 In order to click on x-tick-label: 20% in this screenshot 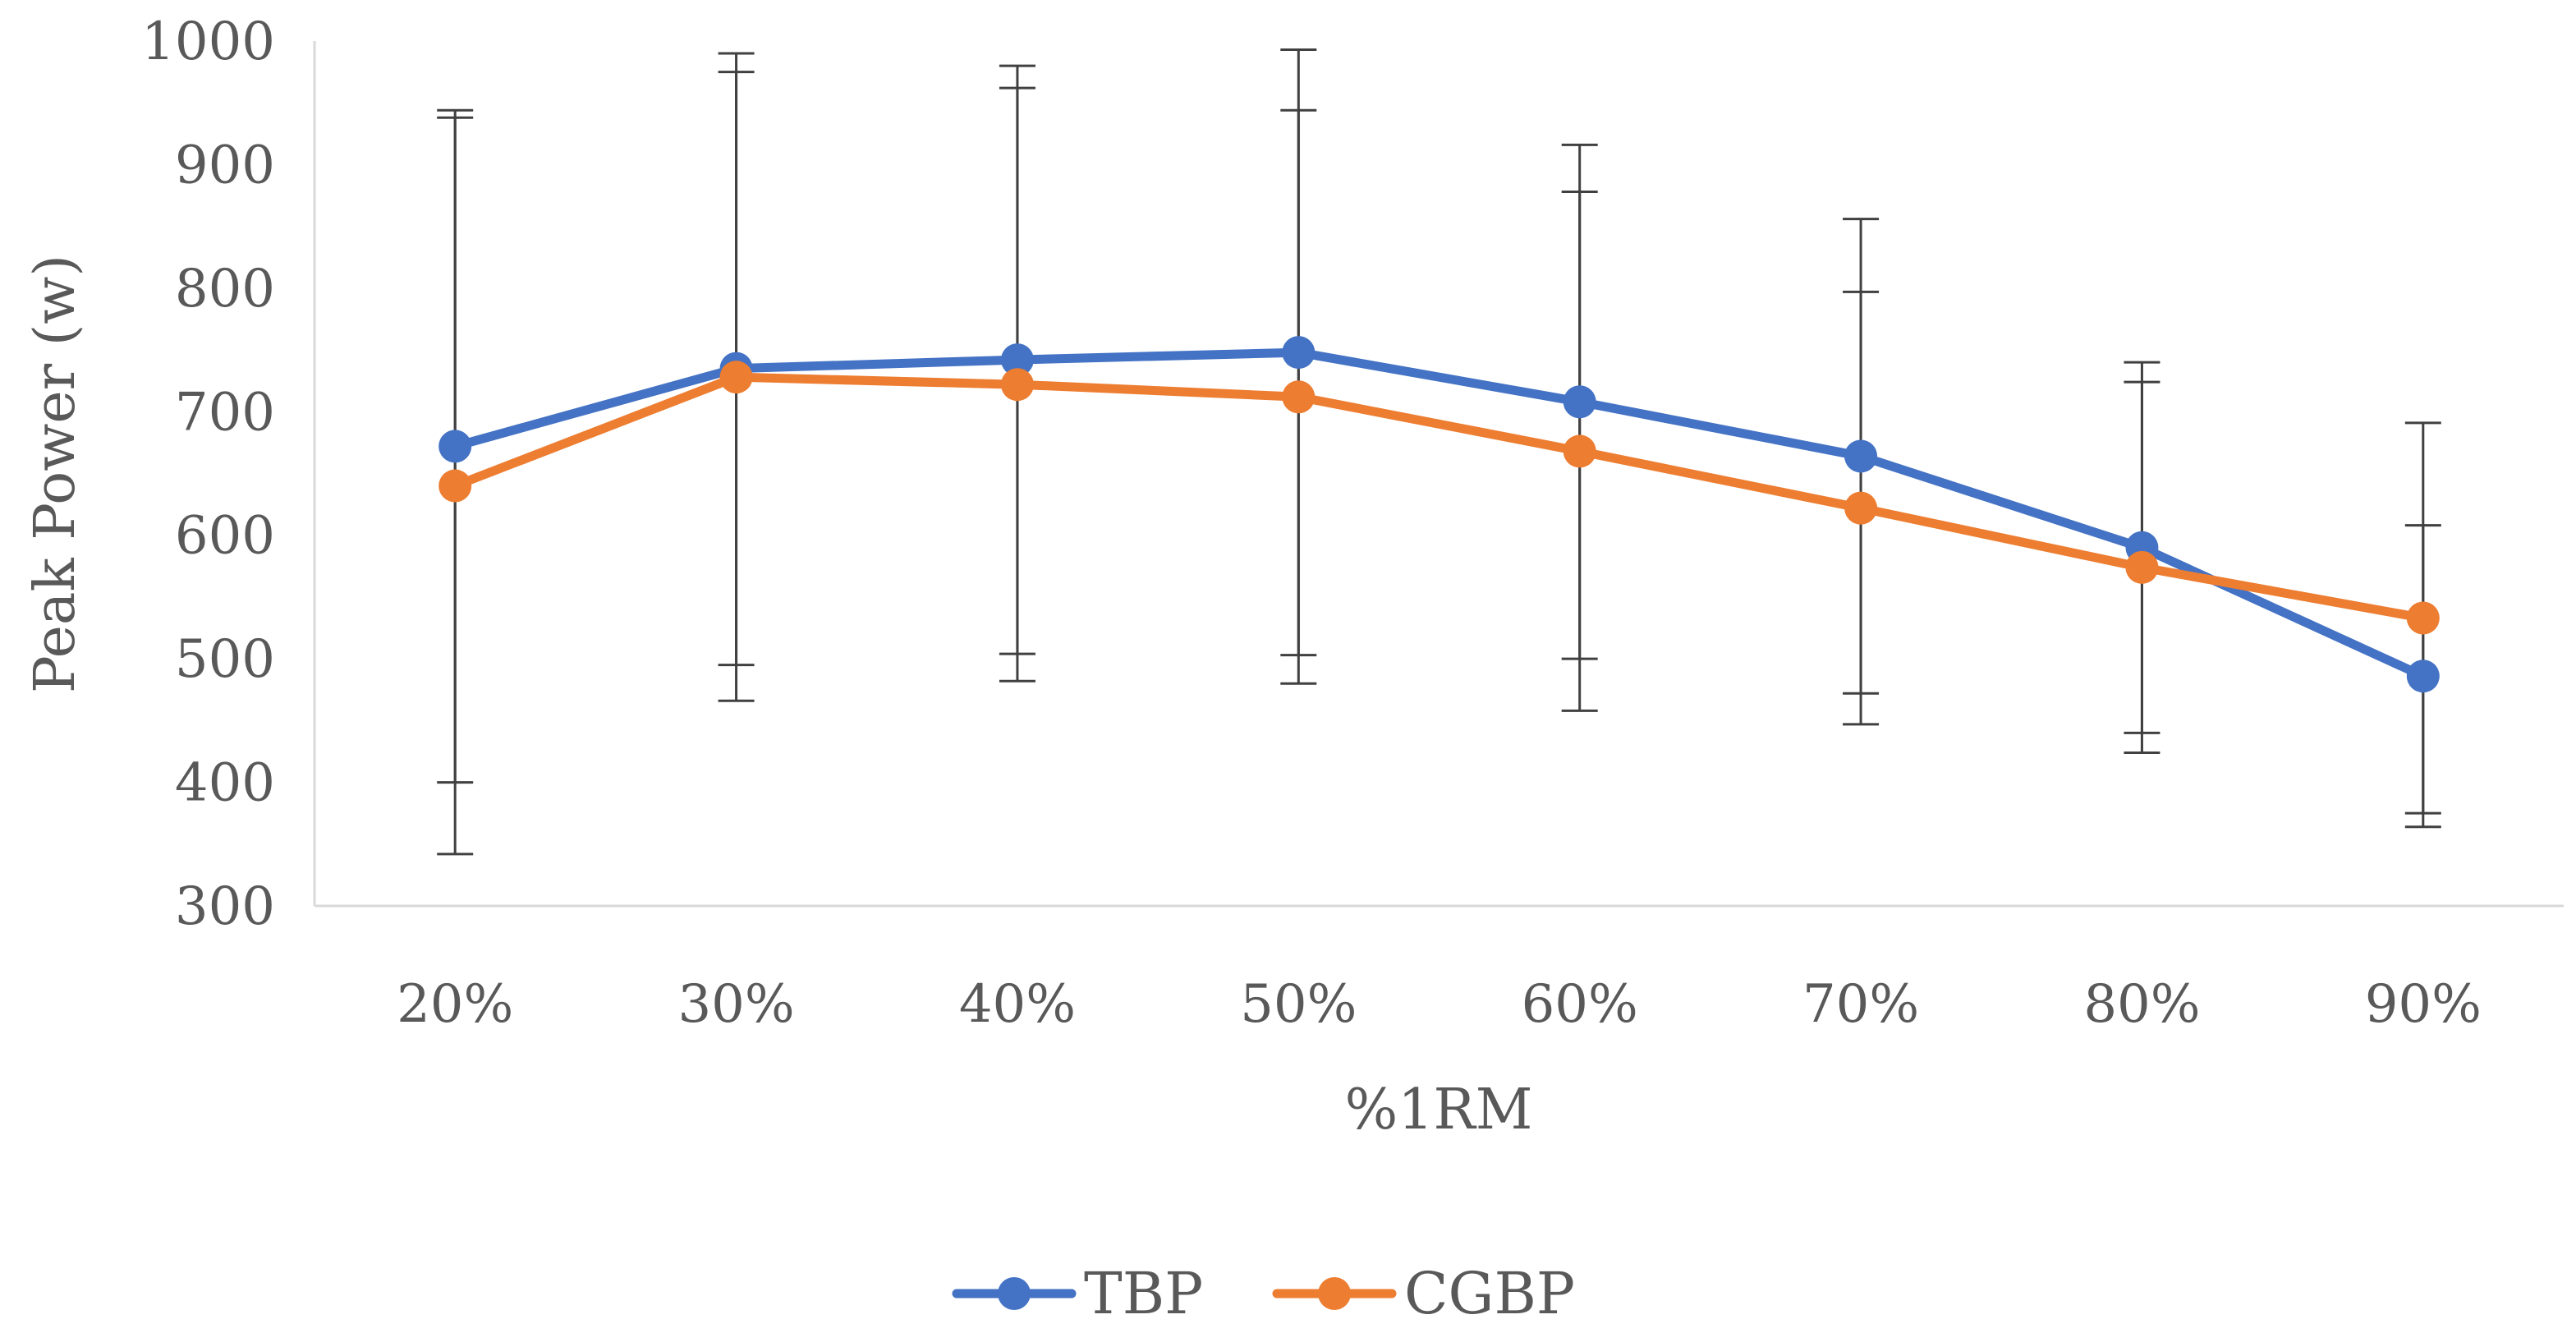, I will do `click(455, 1004)`.